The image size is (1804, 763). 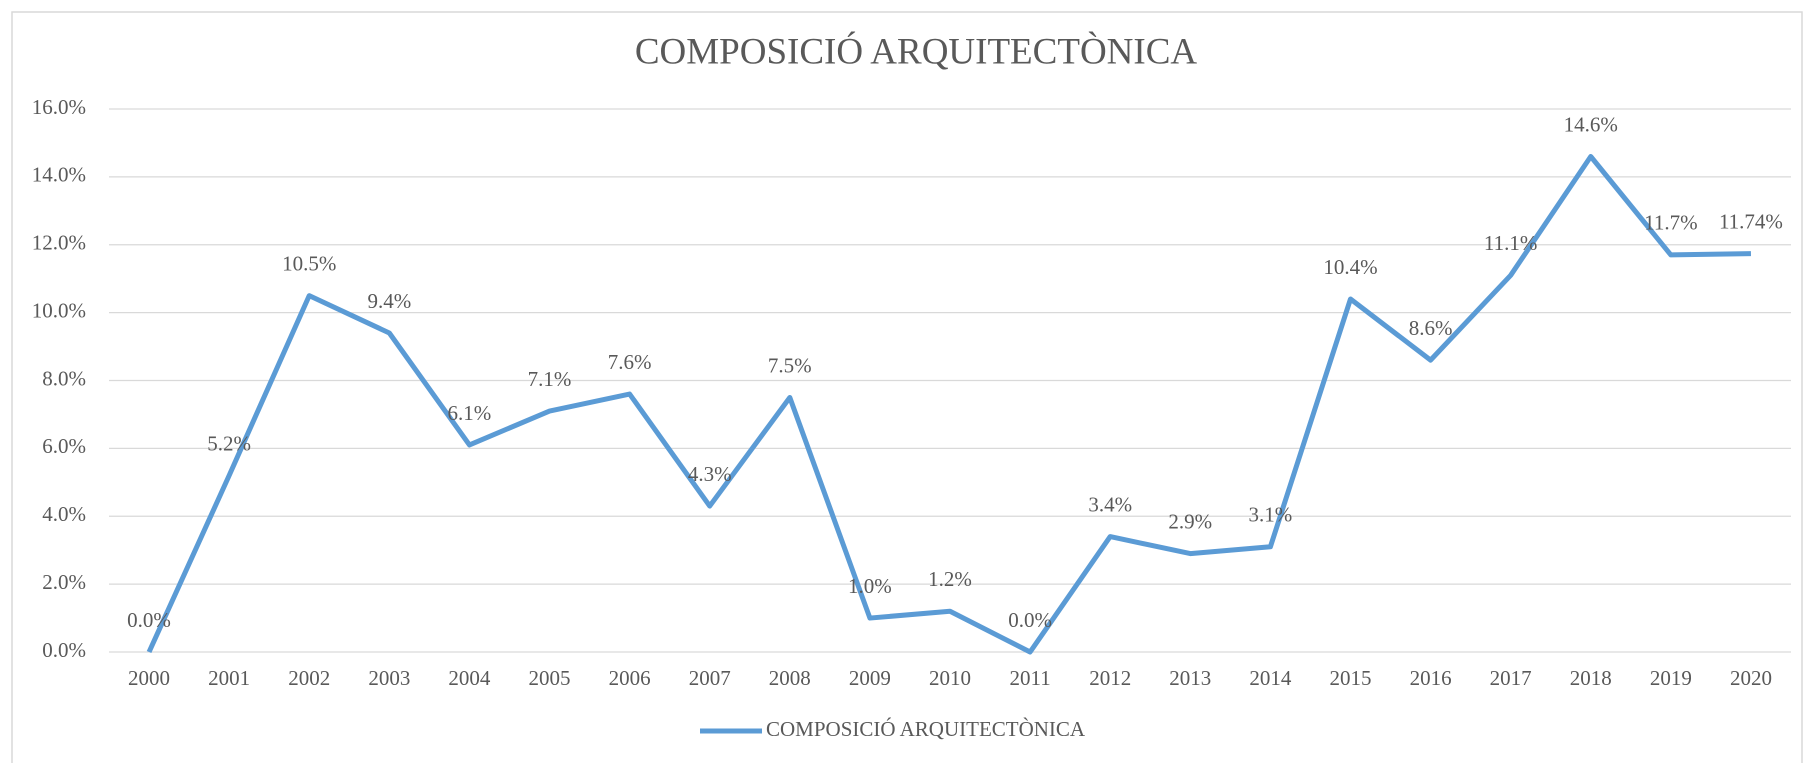 I want to click on data-label: 8.6%, so click(x=1431, y=328).